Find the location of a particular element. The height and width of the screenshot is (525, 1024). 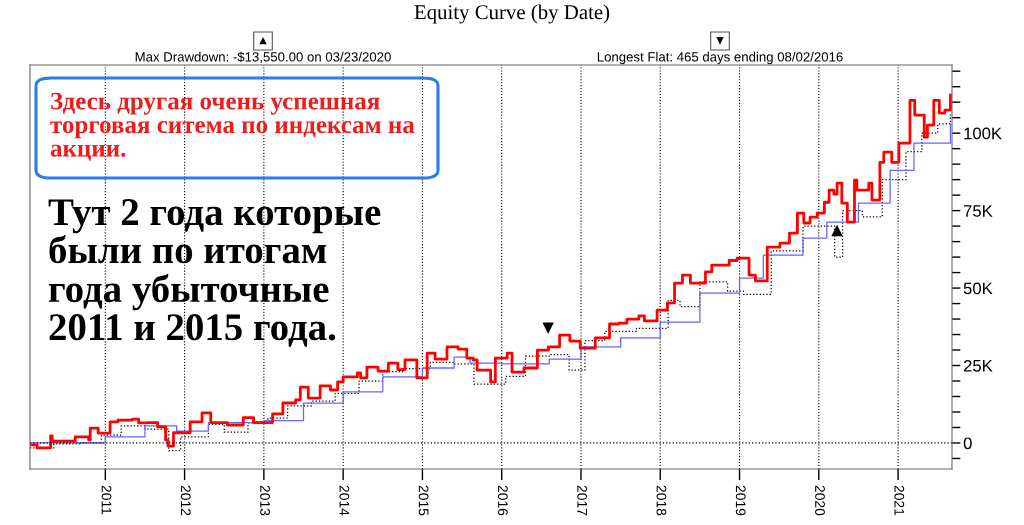

y-tick-label: 0 is located at coordinates (967, 443).